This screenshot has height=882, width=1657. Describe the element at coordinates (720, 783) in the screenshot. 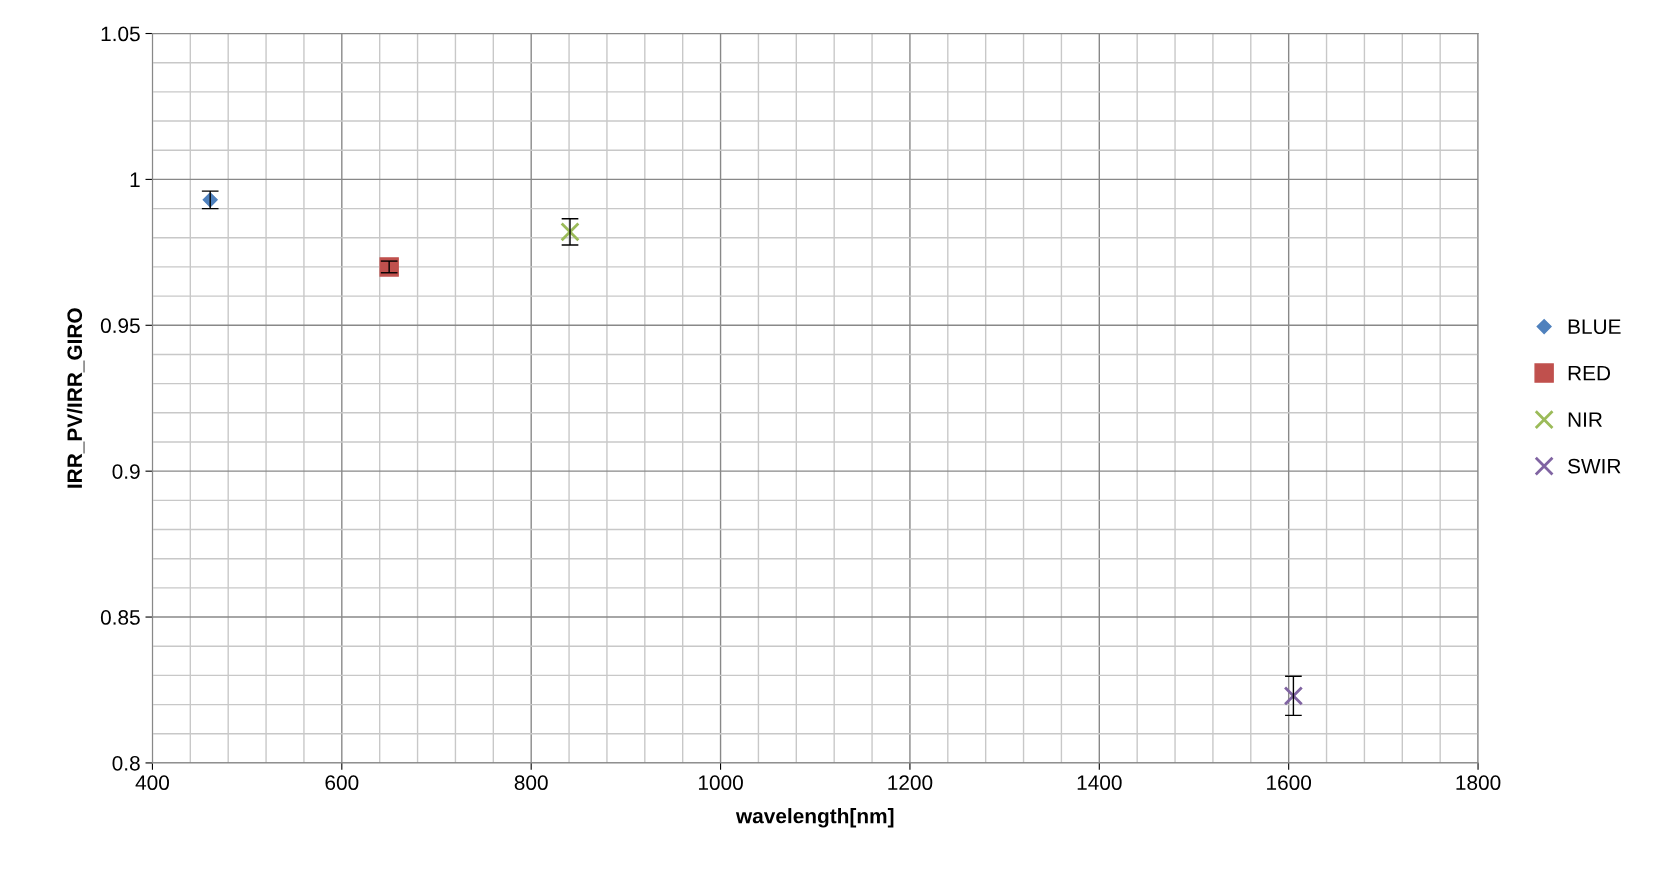

I see `x-tick-label: 1000` at that location.